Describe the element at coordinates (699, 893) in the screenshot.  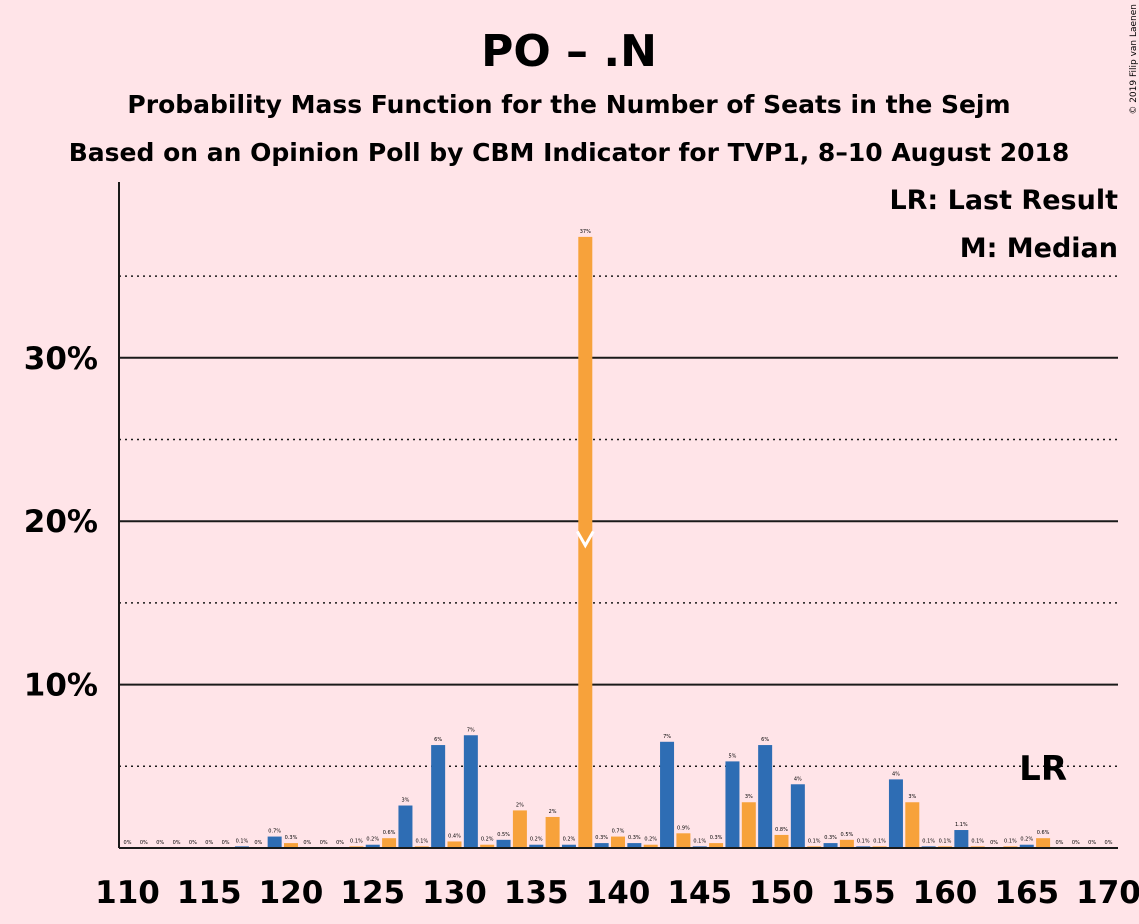
I see `x-tick-label: 145` at that location.